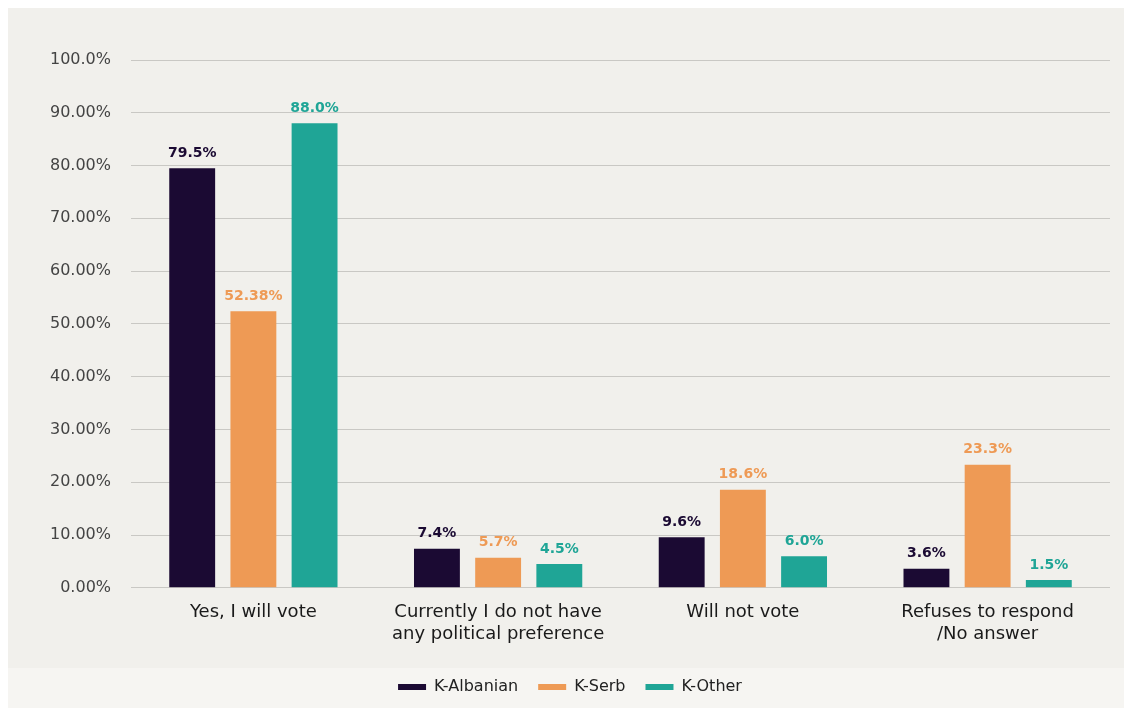 This screenshot has width=1132, height=713. I want to click on y-tick-label: 0.00%, so click(86, 586).